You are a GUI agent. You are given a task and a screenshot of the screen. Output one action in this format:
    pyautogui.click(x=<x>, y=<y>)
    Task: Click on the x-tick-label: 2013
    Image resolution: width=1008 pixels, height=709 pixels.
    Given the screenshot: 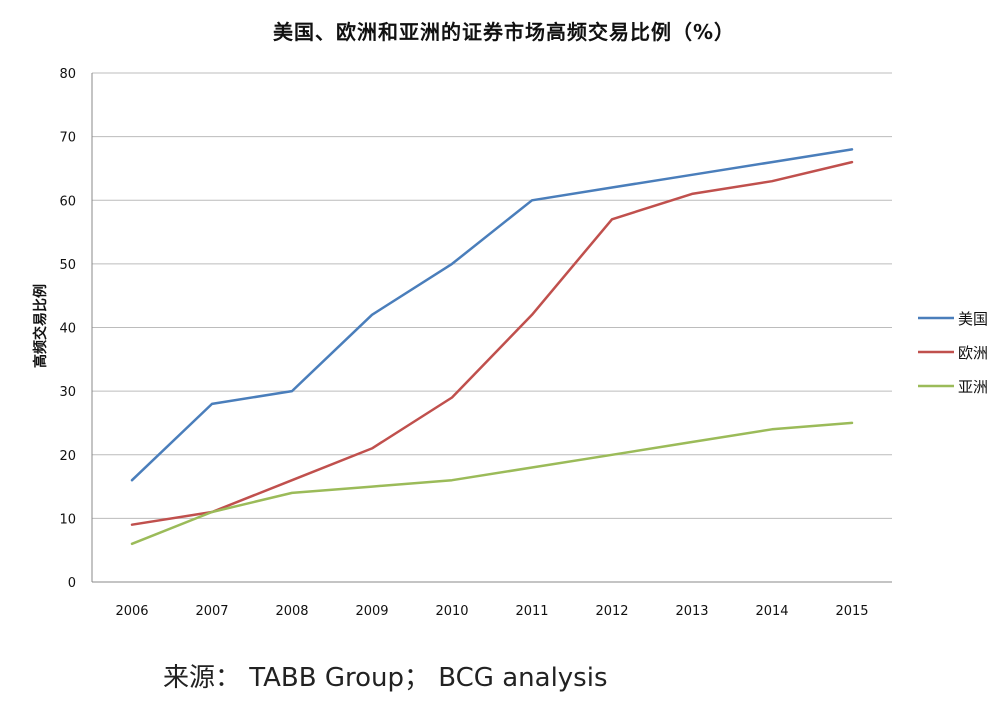 What is the action you would take?
    pyautogui.click(x=691, y=611)
    